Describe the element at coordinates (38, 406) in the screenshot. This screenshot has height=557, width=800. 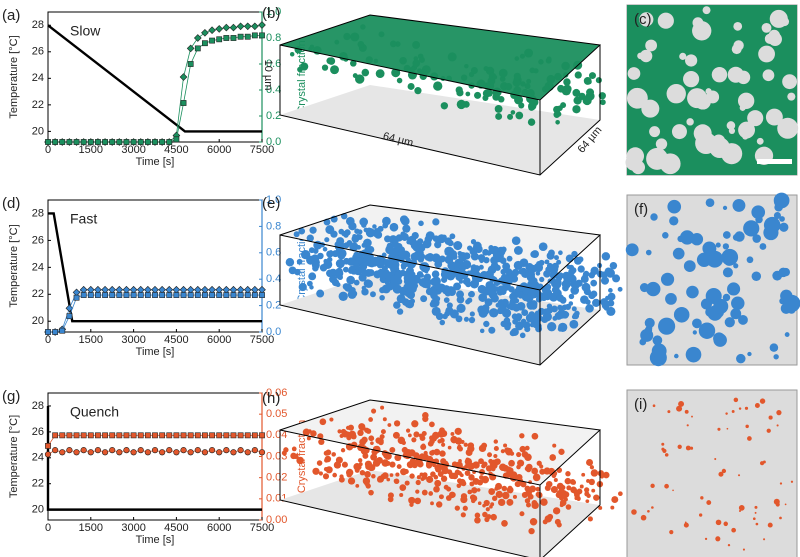
I see `y-tick-label: 28` at that location.